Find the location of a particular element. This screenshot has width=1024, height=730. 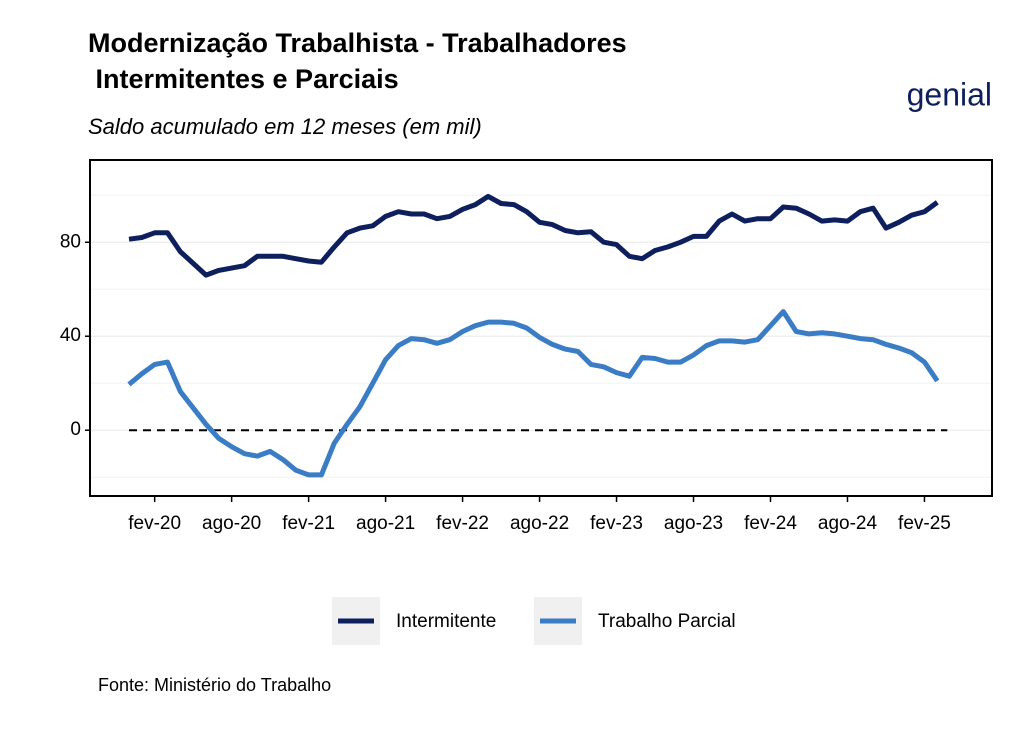

chart-subtitle: Saldo acumulado em 12 meses (em mil) is located at coordinates (285, 126).